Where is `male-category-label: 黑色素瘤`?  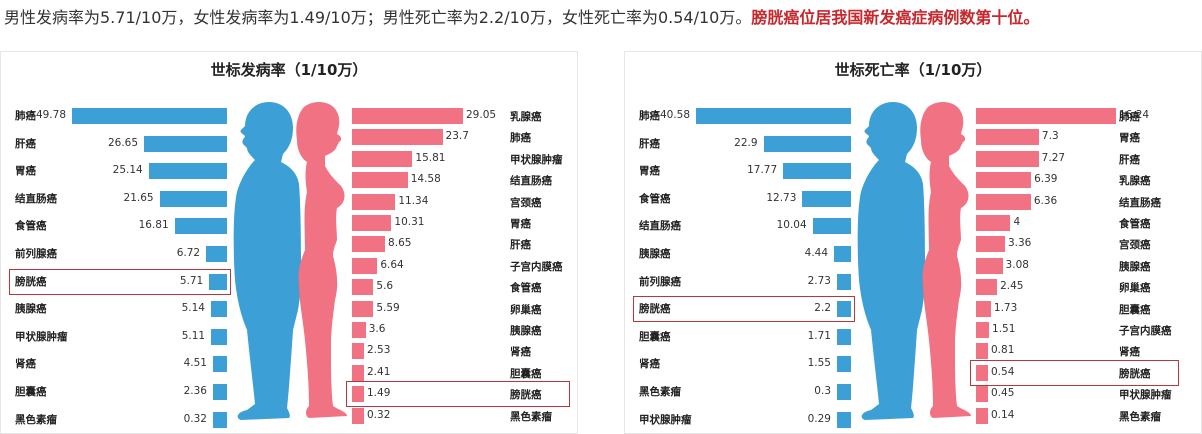
male-category-label: 黑色素瘤 is located at coordinates (660, 392).